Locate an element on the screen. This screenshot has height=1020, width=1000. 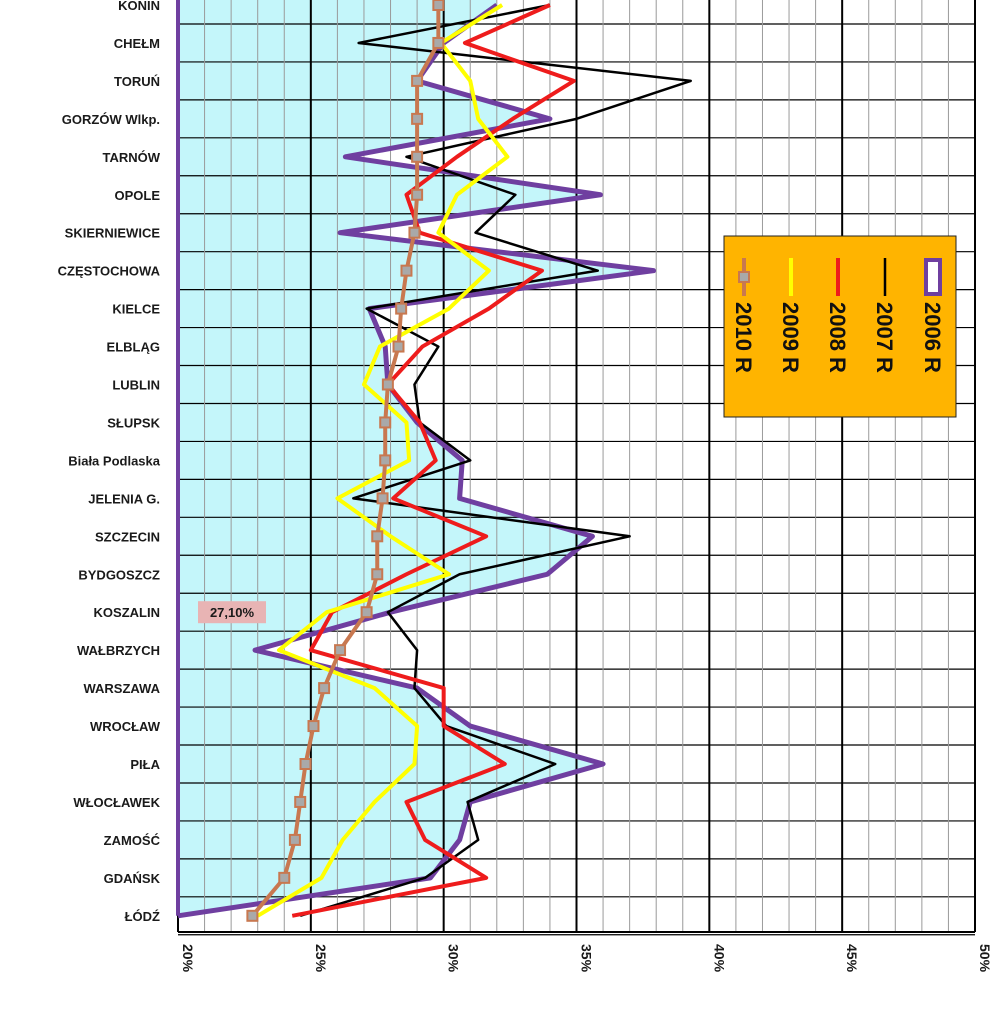
annotations: 27,10% is located at coordinates (232, 612).